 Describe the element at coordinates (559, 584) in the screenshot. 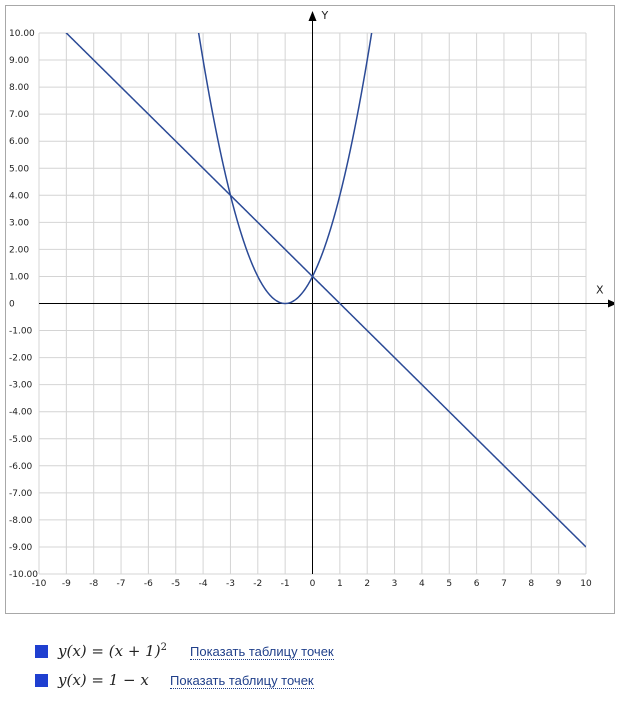

I see `x-tick-label: 9` at that location.